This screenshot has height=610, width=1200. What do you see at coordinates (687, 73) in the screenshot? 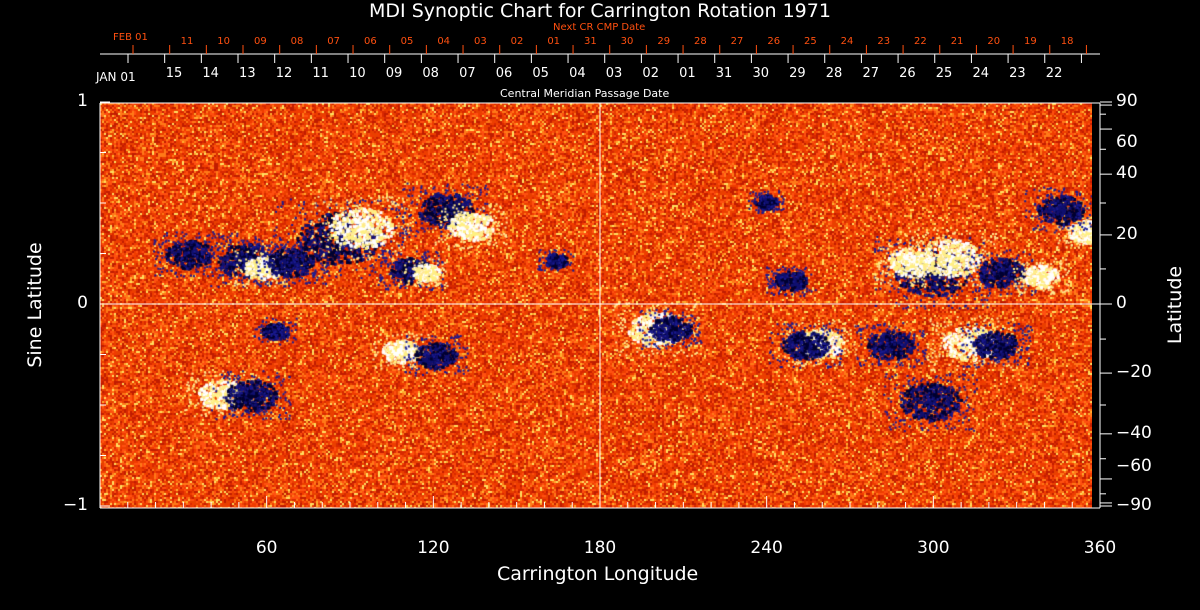
I see `cmp-date-label: 01` at bounding box center [687, 73].